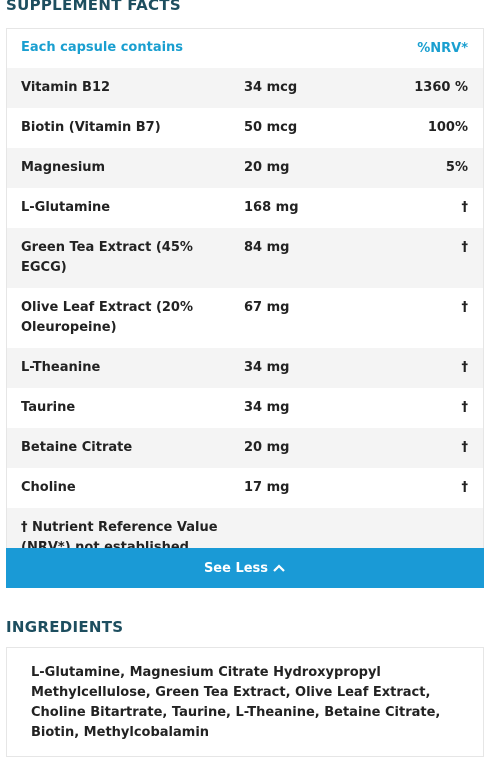  Describe the element at coordinates (447, 127) in the screenshot. I see `nrv-cell: 100%` at that location.